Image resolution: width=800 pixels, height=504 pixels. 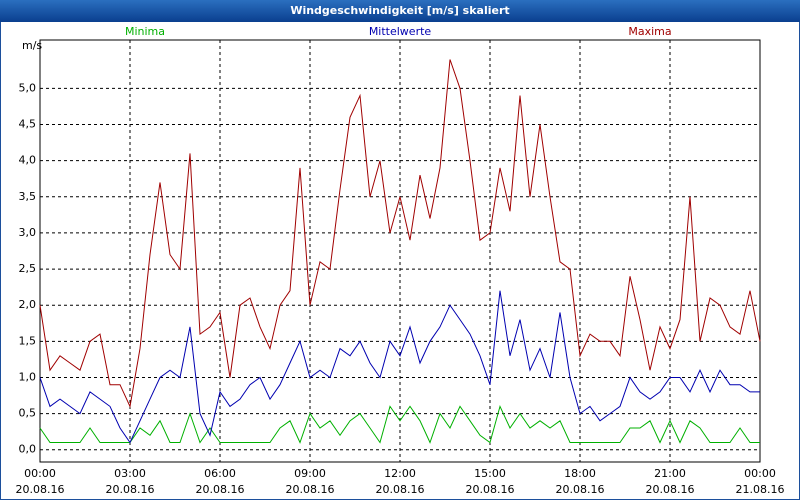 What do you see at coordinates (28, 304) in the screenshot?
I see `y-tick-label: 2,0` at bounding box center [28, 304].